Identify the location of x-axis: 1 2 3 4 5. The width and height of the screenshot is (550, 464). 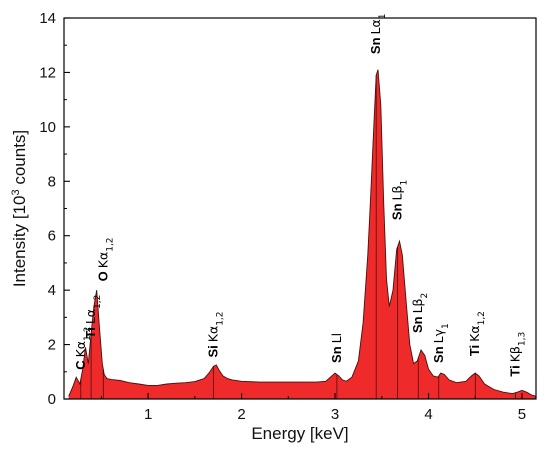
(313, 408).